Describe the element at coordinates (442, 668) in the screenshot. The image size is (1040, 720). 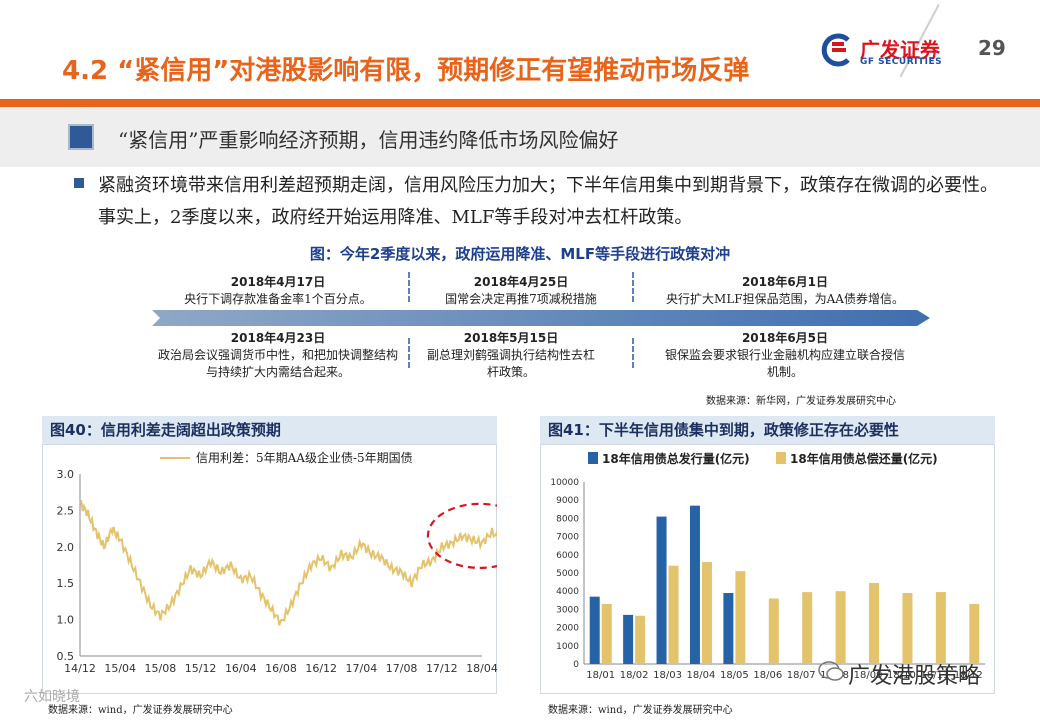
I see `x-tick-label: 17/12` at that location.